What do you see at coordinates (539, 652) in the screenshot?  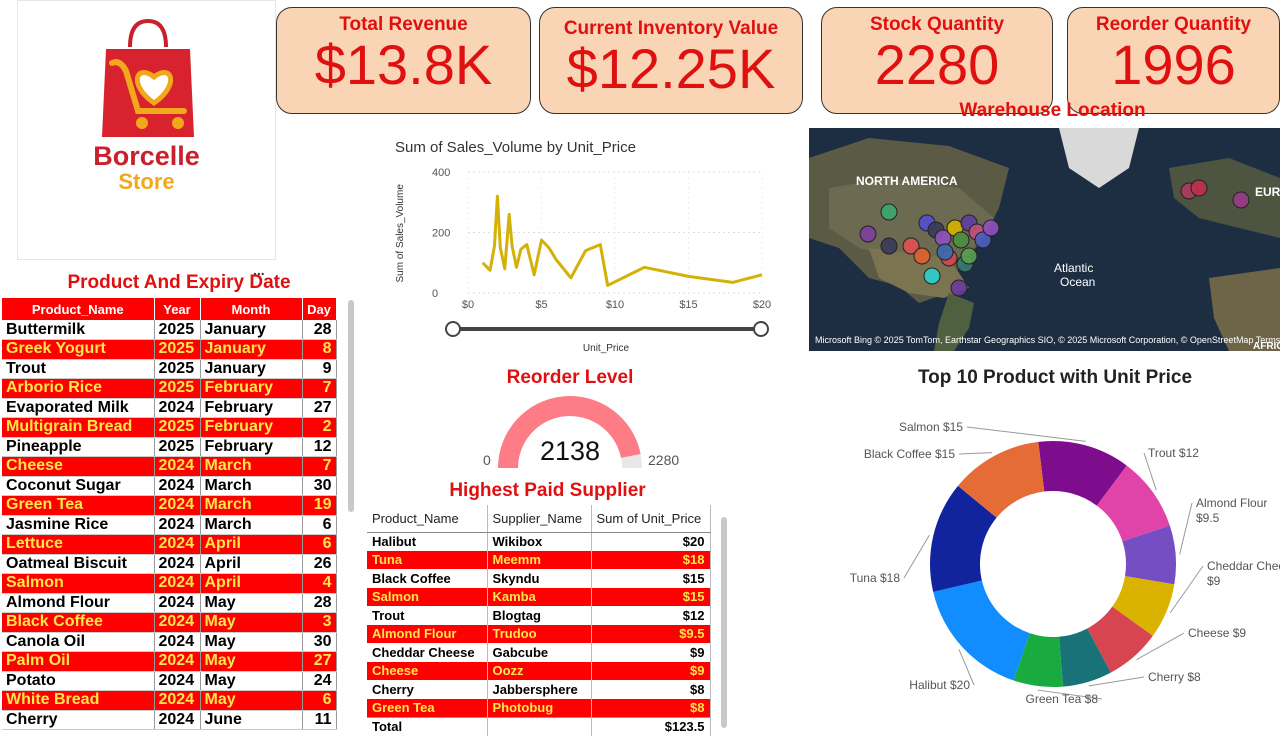 I see `table-row: Cheddar Cheese Gabcube $9` at bounding box center [539, 652].